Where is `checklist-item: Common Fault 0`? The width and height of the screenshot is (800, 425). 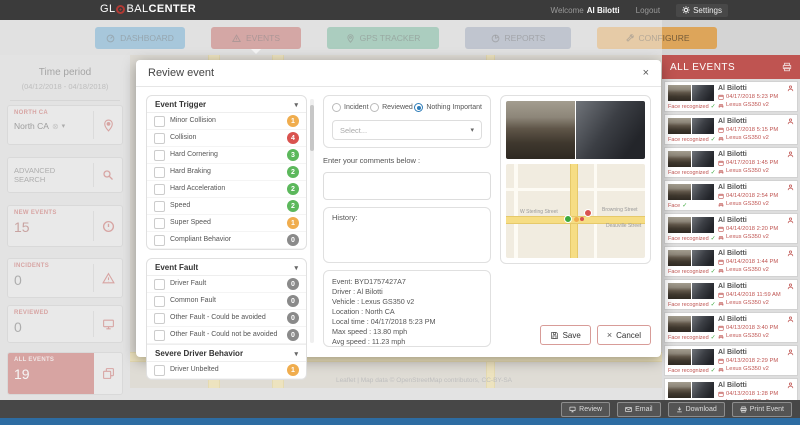
checklist-item: Common Fault 0 is located at coordinates (226, 301).